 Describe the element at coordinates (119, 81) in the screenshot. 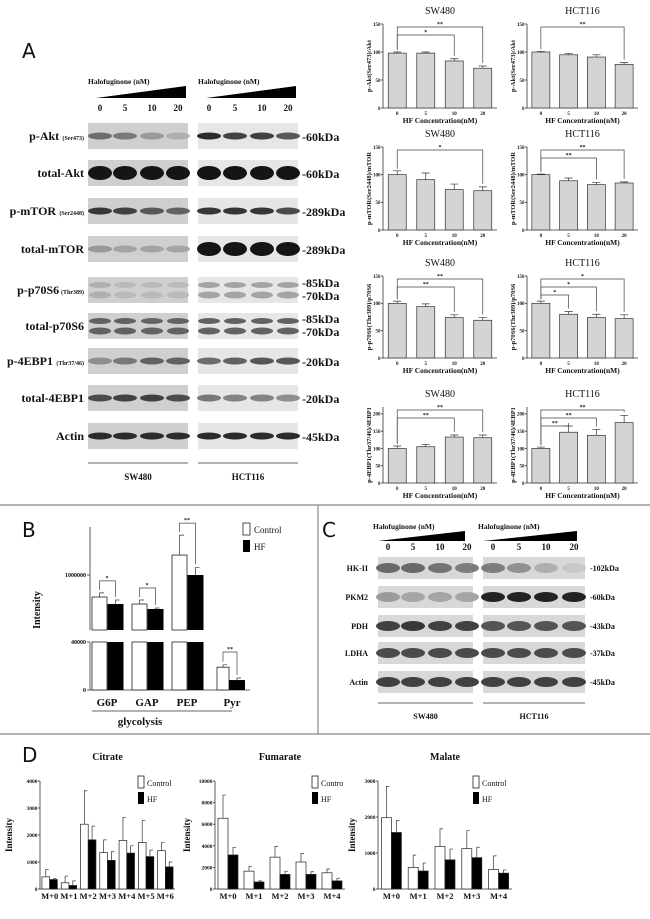

I see `treatment-label: Halofuginone (nM)` at that location.